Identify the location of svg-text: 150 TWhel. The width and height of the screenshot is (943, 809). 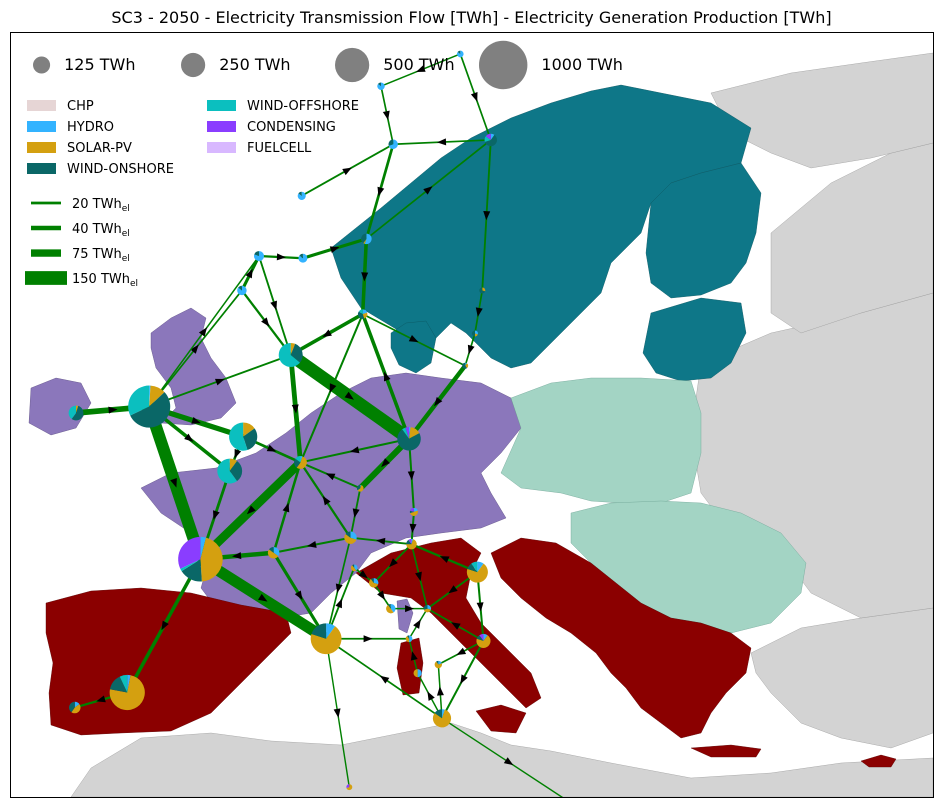
(105, 280).